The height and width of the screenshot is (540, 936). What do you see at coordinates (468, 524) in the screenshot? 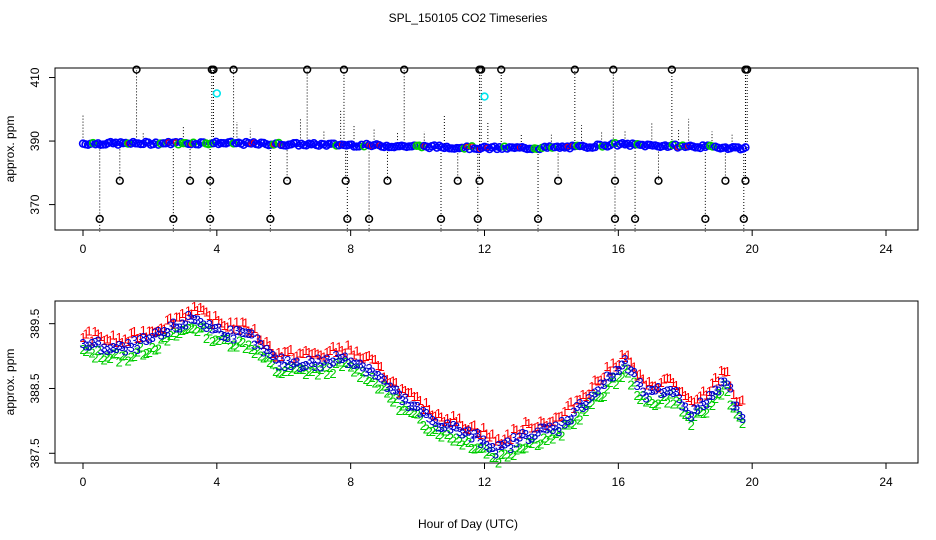
I see `x-axis-label: Hour of Day (UTC)` at bounding box center [468, 524].